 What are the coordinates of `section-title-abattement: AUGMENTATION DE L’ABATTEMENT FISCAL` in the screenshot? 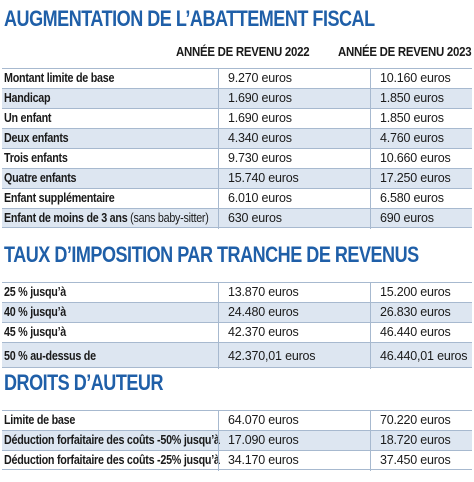 It's located at (189, 18).